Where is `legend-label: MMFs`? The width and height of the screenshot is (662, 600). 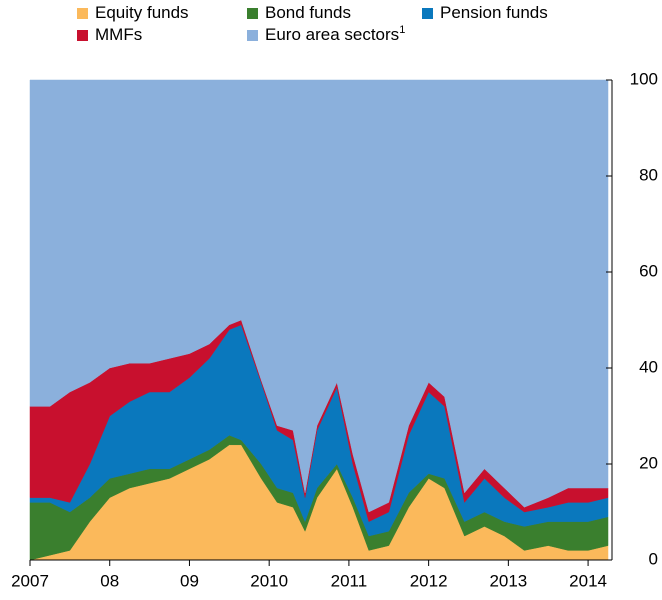
legend-label: MMFs is located at coordinates (118, 34).